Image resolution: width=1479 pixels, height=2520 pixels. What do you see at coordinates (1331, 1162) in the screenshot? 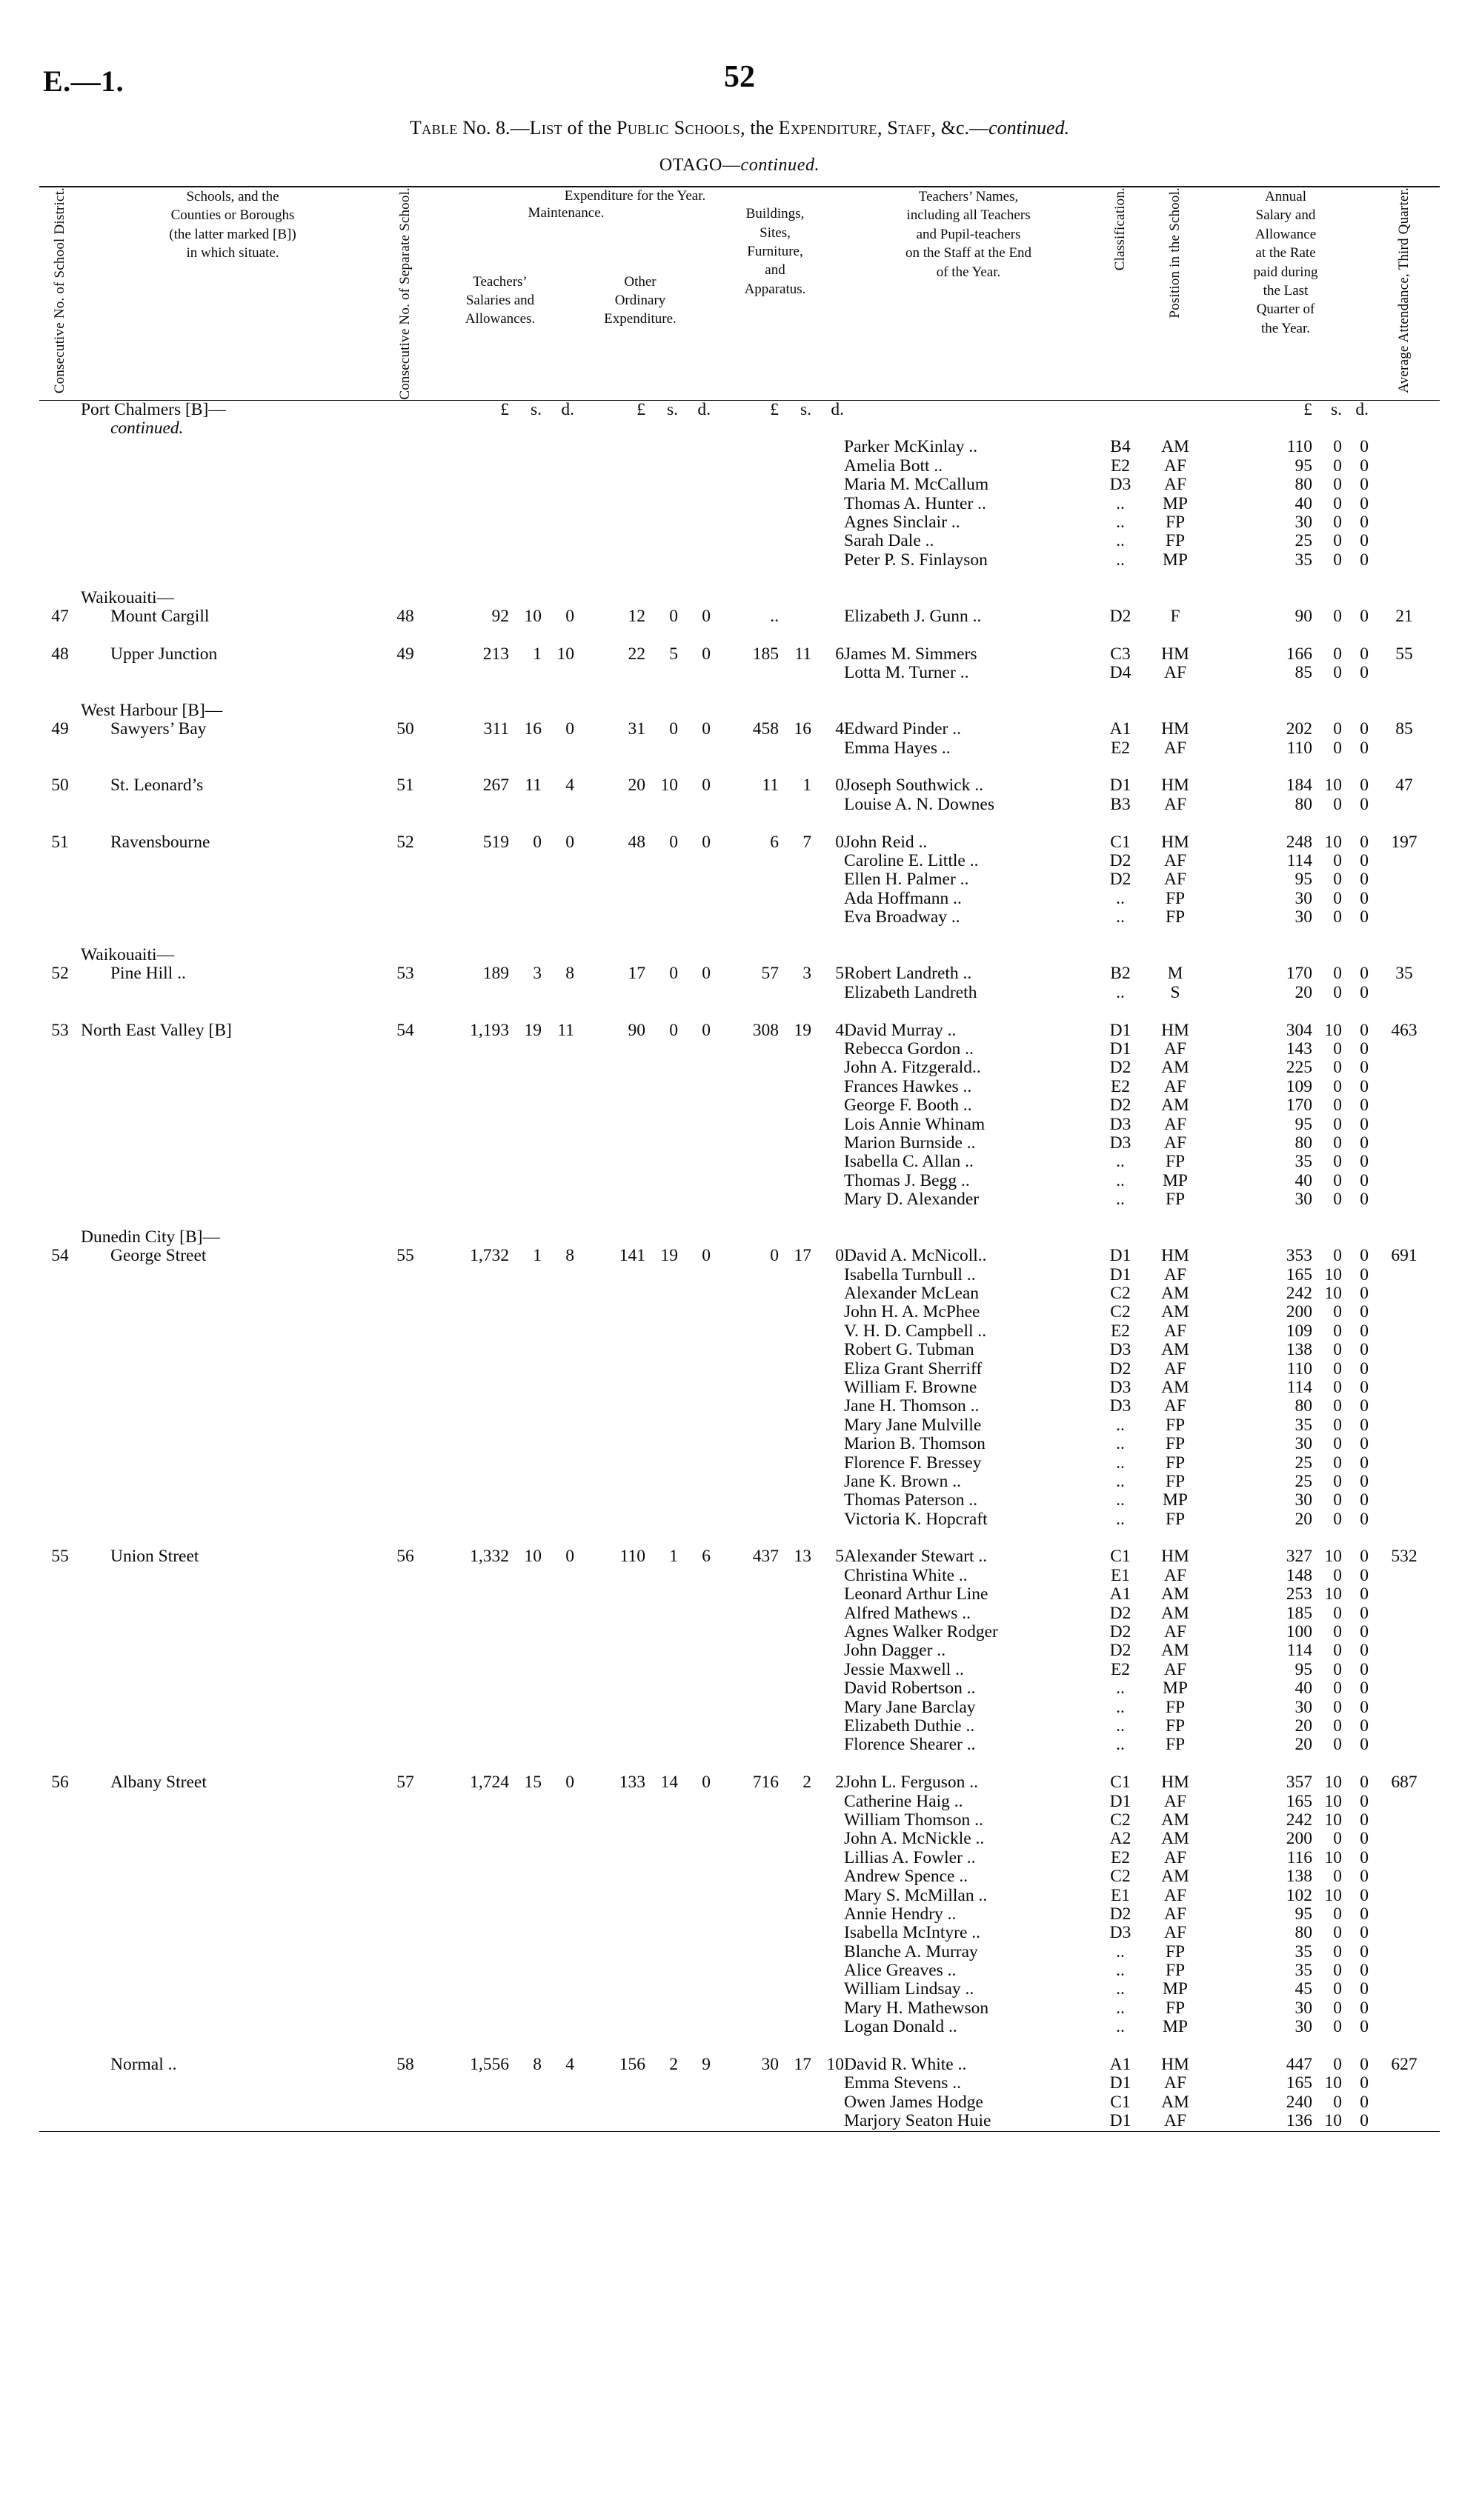
I see `money-value: 35 0 0` at bounding box center [1331, 1162].